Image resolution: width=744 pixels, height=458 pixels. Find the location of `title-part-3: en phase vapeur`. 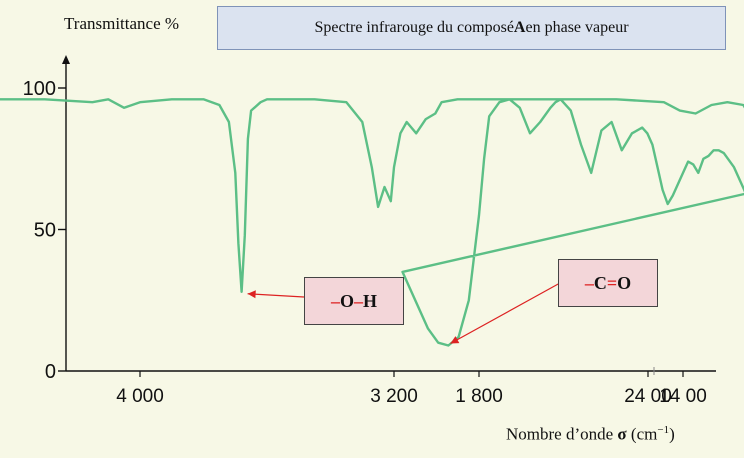

title-part-3: en phase vapeur is located at coordinates (577, 27).